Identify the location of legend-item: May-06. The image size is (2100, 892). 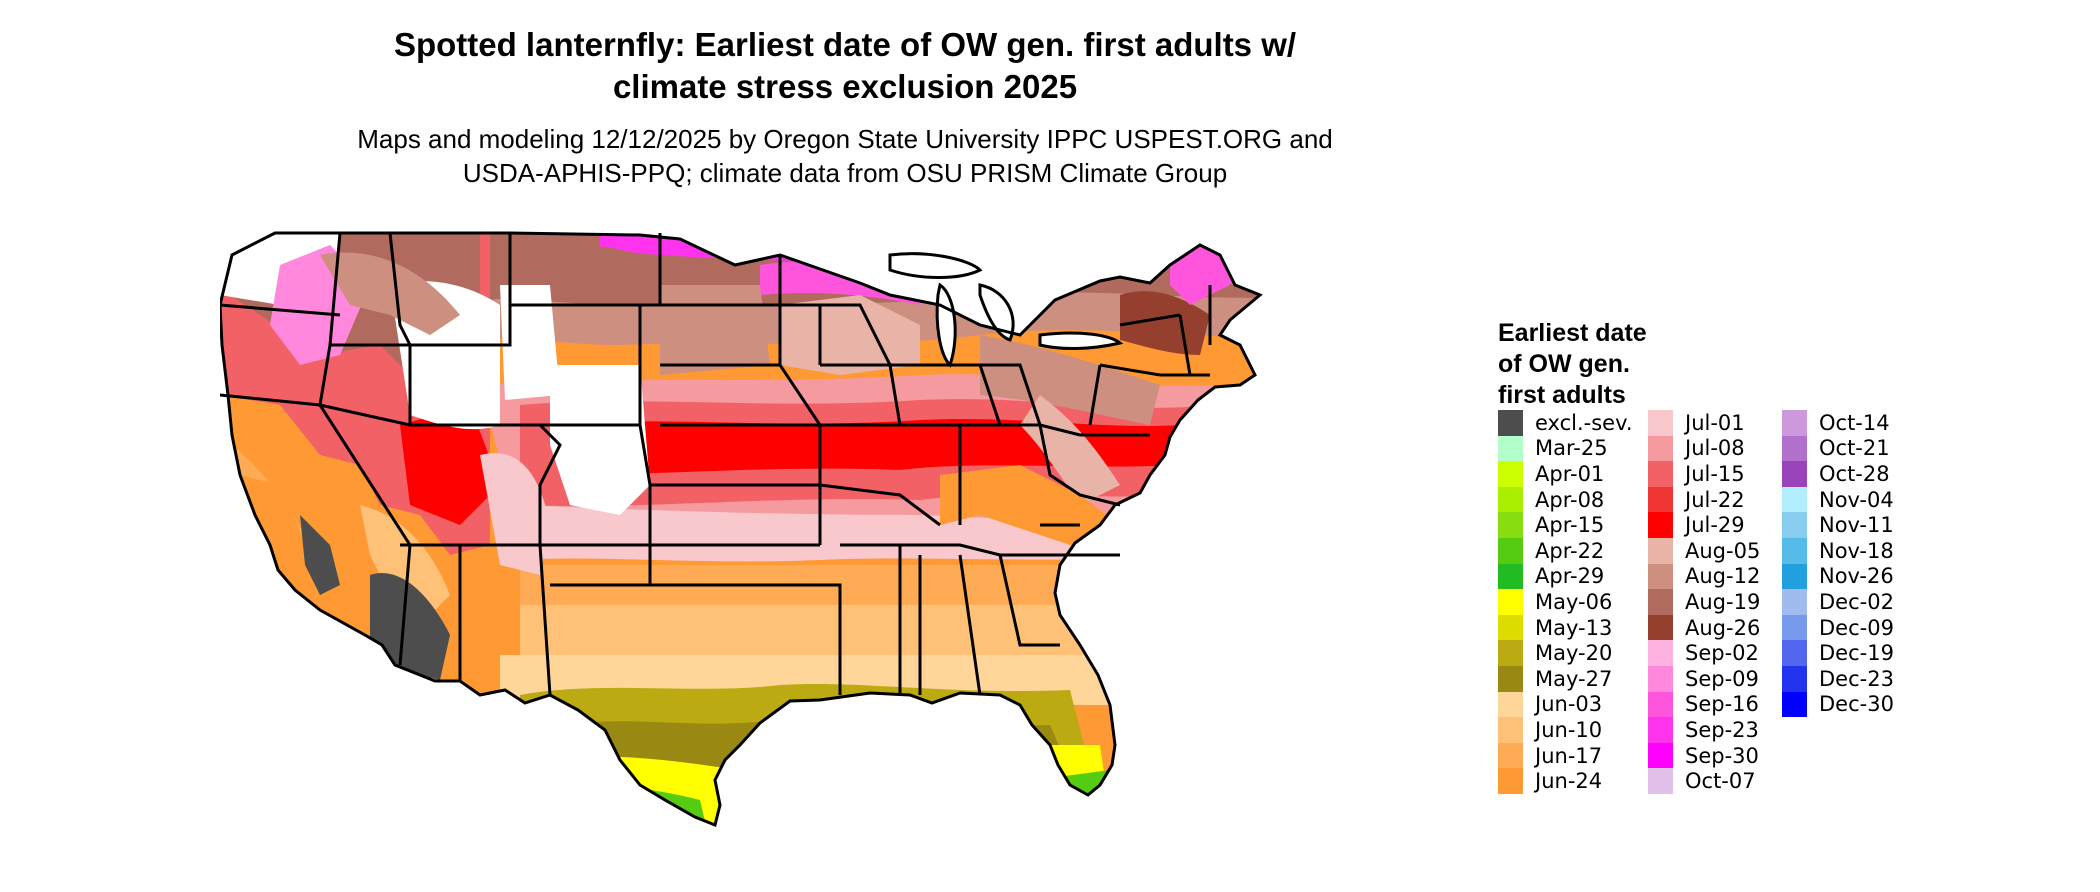
(1565, 602).